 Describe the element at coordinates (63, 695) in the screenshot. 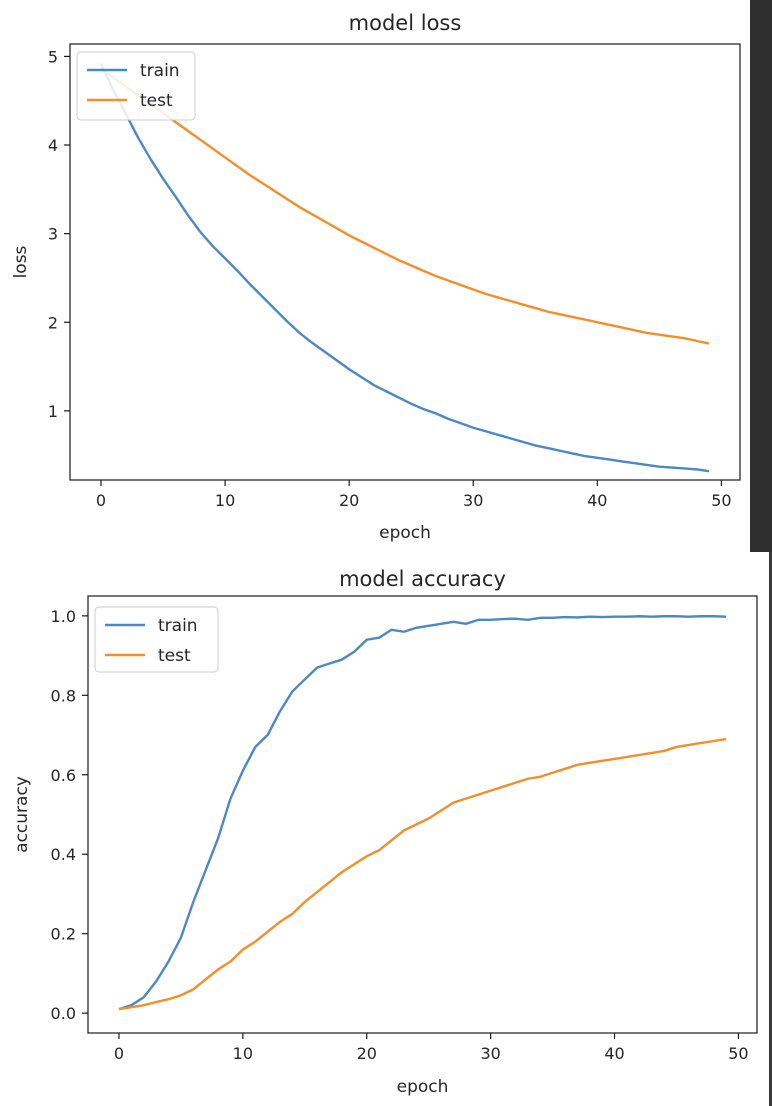

I see `y-tick-label: 0.8` at that location.